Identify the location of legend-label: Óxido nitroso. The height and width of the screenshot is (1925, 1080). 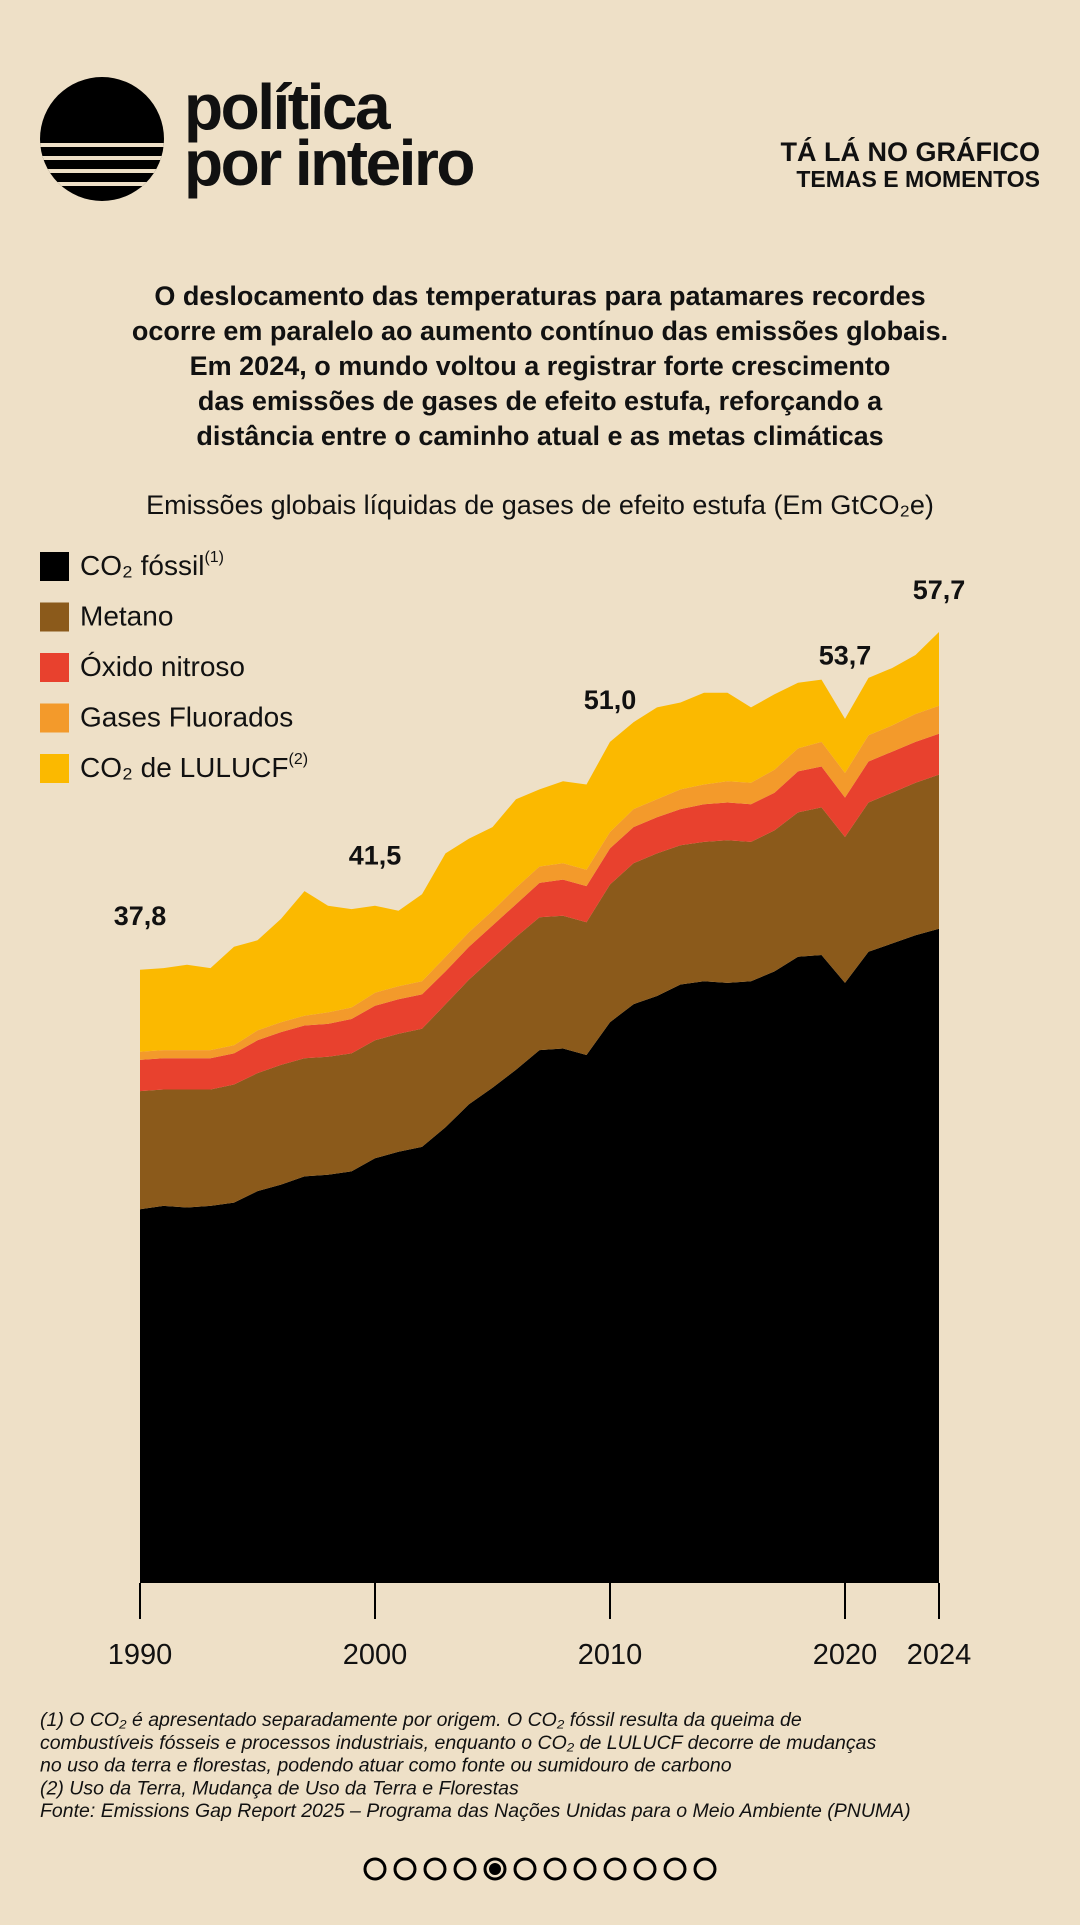
(162, 666).